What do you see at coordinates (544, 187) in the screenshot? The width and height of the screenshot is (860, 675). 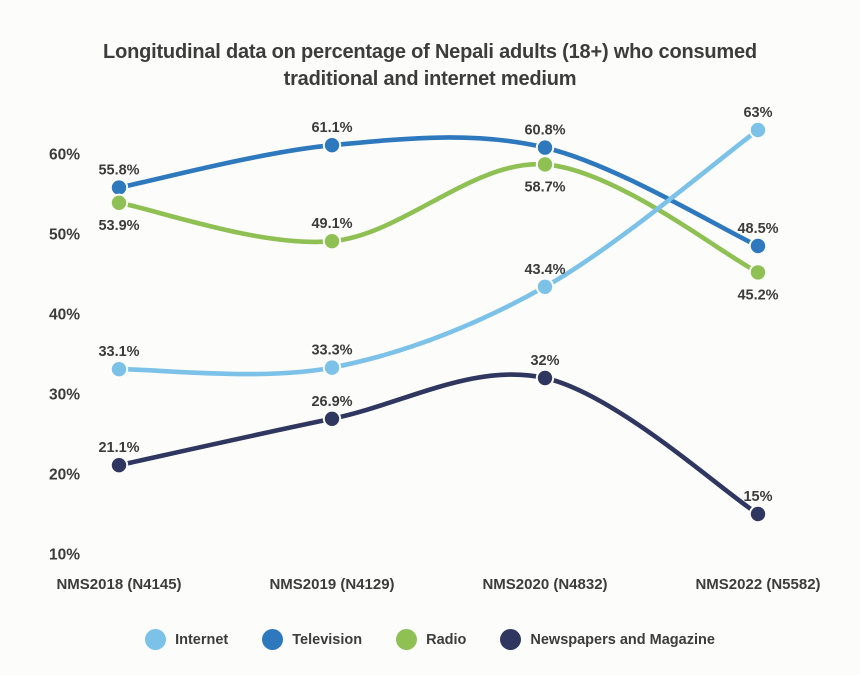 I see `data-point-label-radio: 58.7%` at bounding box center [544, 187].